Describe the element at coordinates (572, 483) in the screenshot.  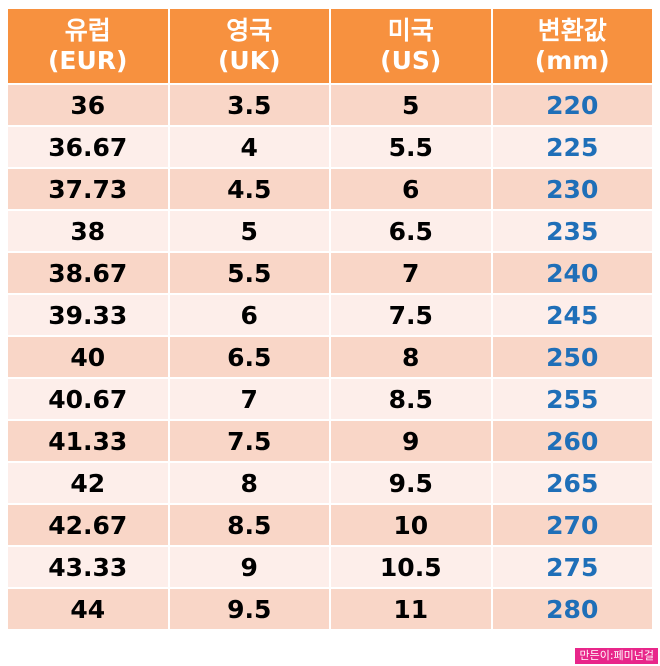
I see `cell-mm: 265` at that location.